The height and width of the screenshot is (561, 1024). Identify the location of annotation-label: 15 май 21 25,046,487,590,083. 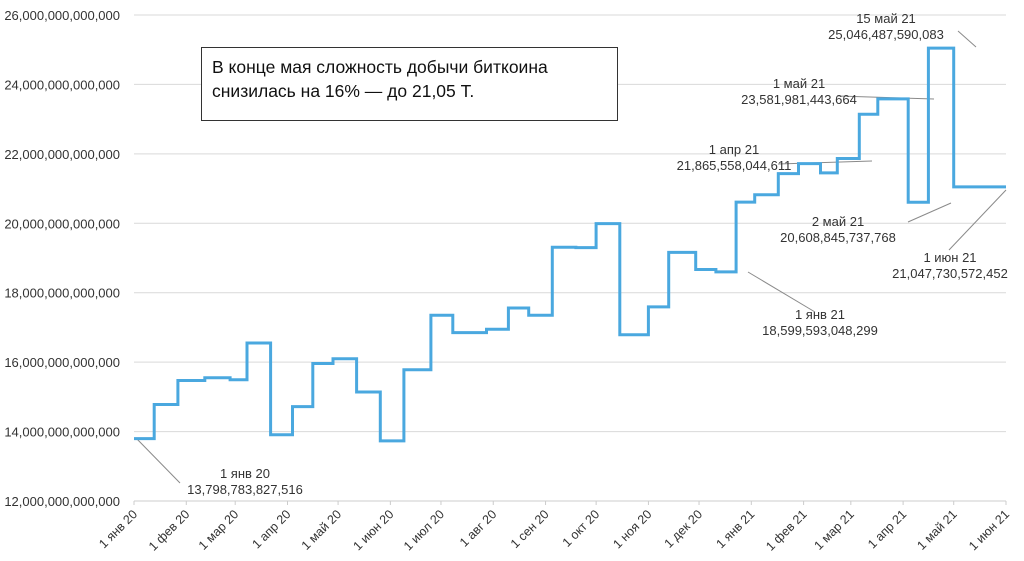
(886, 26).